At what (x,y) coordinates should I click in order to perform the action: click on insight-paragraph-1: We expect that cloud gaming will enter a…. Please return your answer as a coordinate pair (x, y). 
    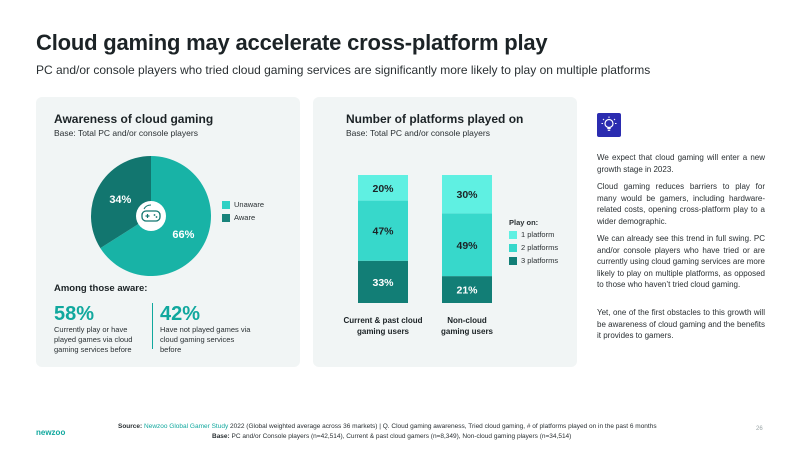
    Looking at the image, I should click on (681, 163).